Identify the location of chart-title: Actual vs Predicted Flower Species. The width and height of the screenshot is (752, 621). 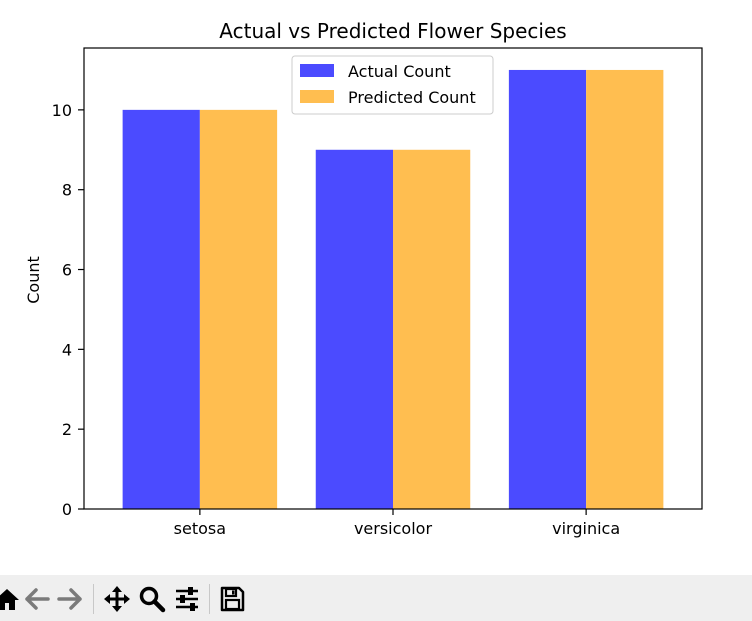
(392, 31).